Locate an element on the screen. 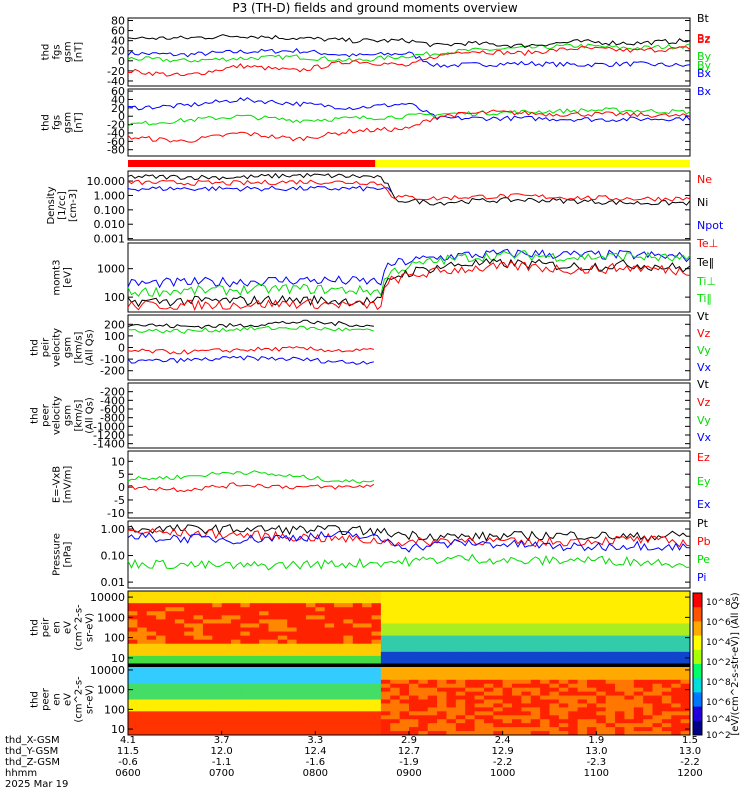 Image resolution: width=750 pixels, height=800 pixels. y-tick-label: 0 is located at coordinates (121, 487).